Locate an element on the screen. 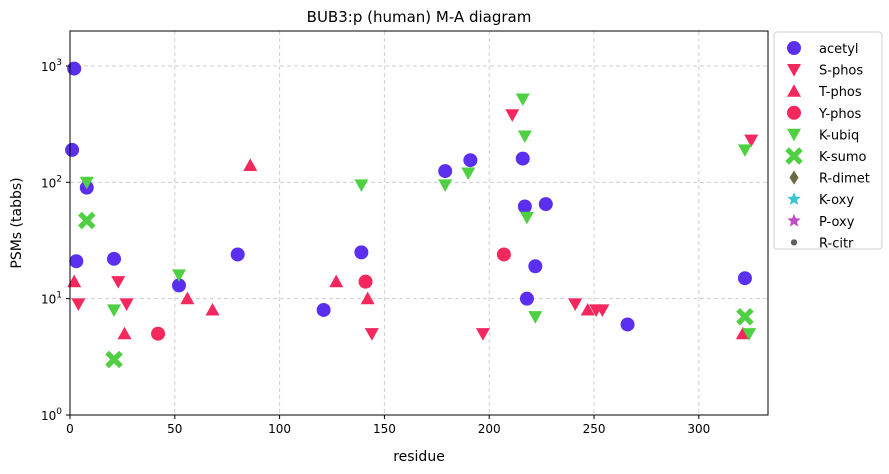 The width and height of the screenshot is (889, 474). legend-label: acetyl is located at coordinates (839, 49).